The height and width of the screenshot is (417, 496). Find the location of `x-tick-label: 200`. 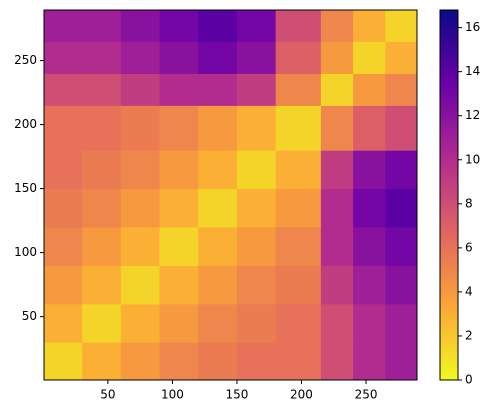

x-tick-label: 200 is located at coordinates (301, 395).